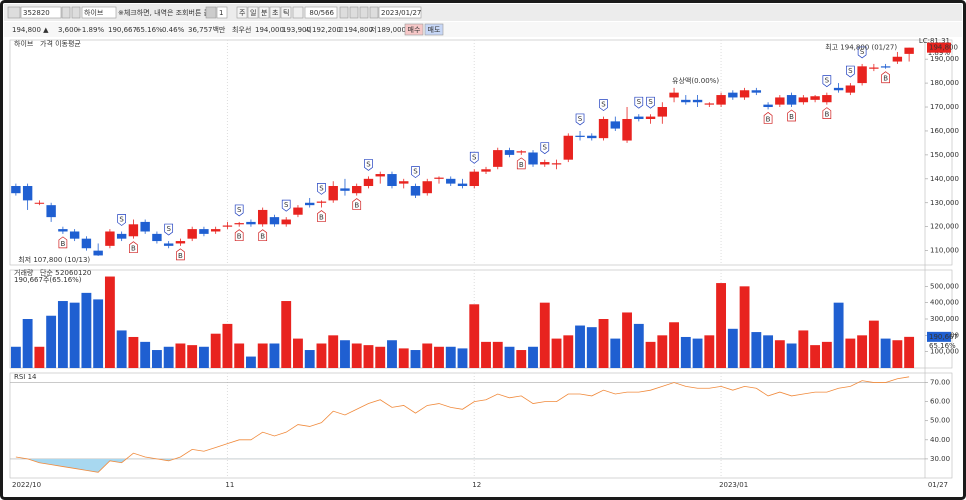 The width and height of the screenshot is (966, 500). What do you see at coordinates (373, 29) in the screenshot?
I see `quote-low-label: 저` at bounding box center [373, 29].